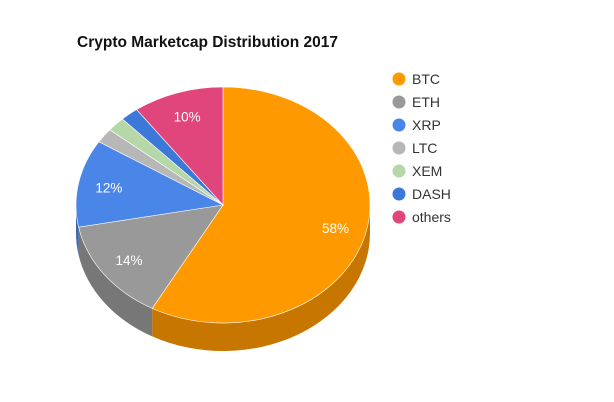  I want to click on legend-marker-others, so click(399, 217).